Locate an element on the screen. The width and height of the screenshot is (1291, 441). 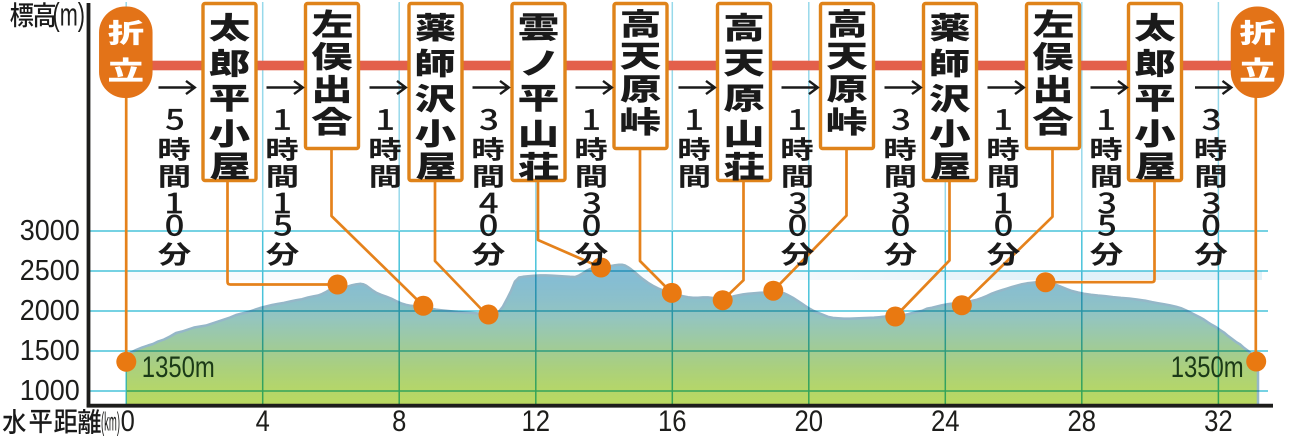
svg-text: 4 is located at coordinates (263, 421).